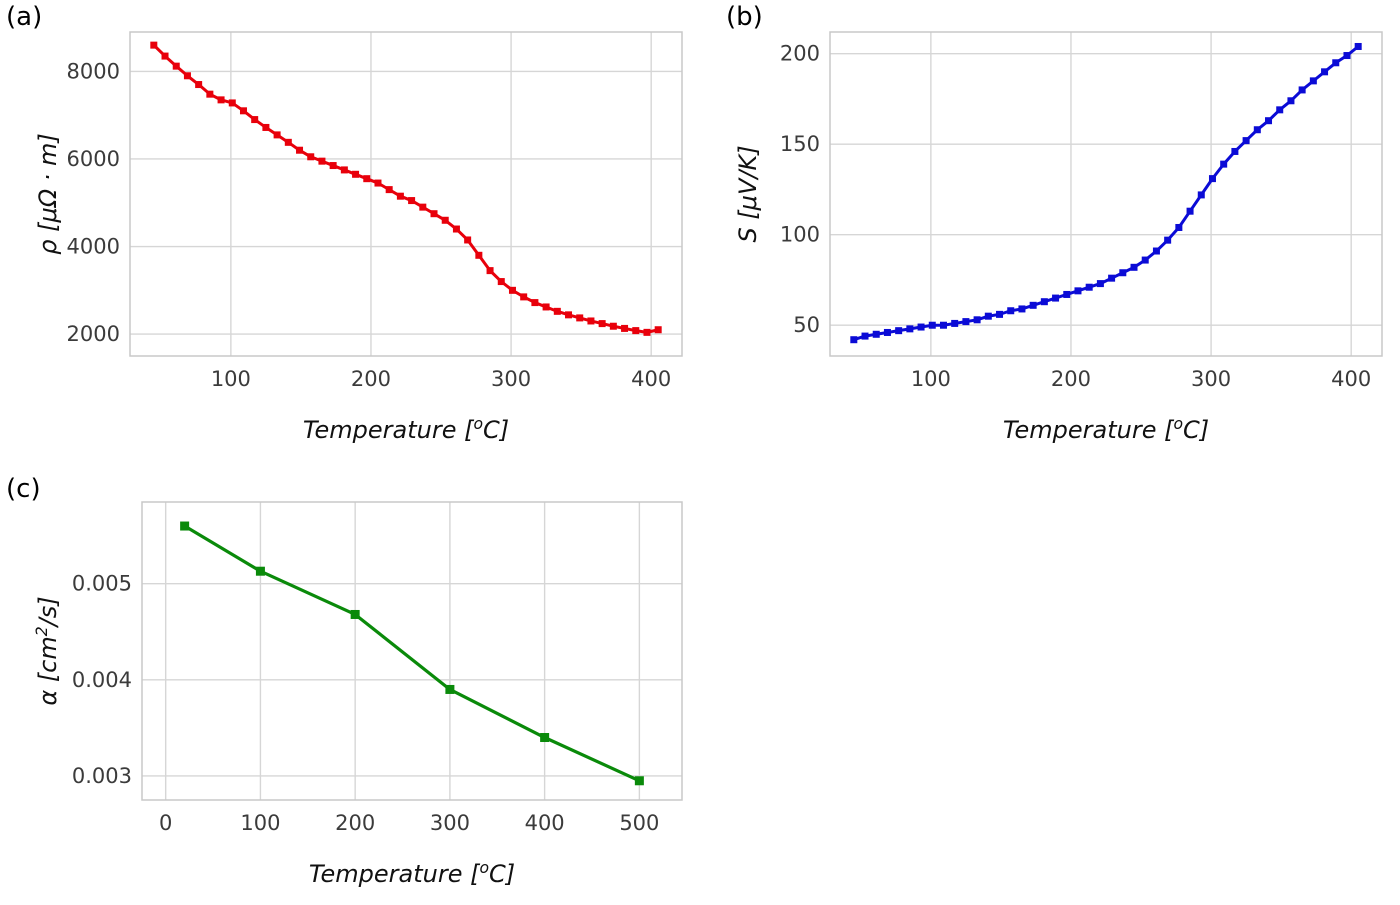 This screenshot has height=905, width=1400. I want to click on svg-text: 0.005, so click(102, 584).